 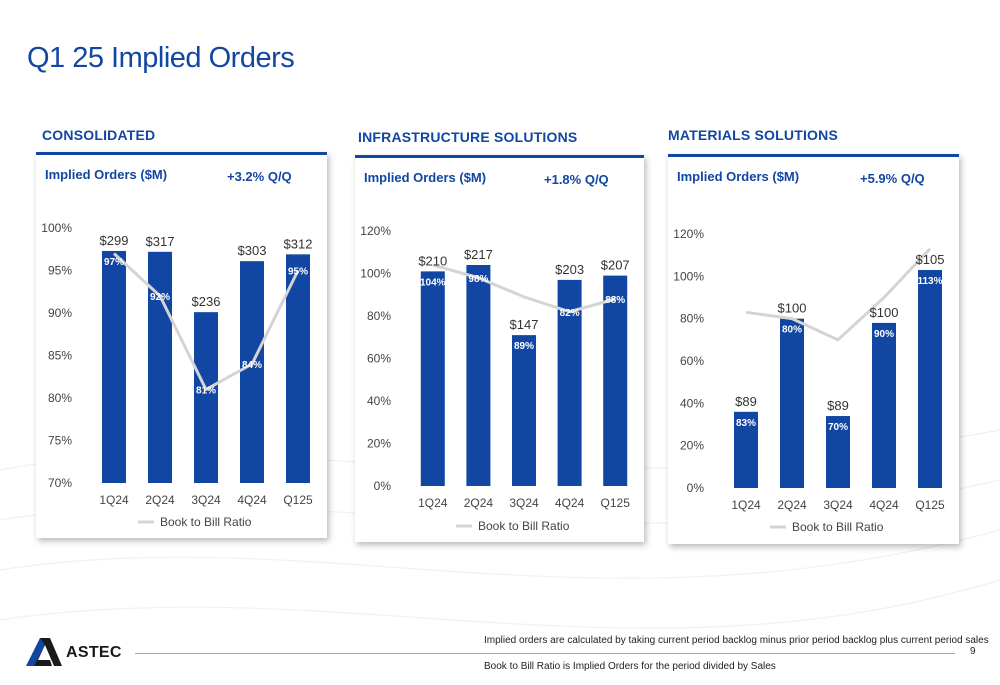 What do you see at coordinates (433, 282) in the screenshot?
I see `book-to-bill-label: 104%` at bounding box center [433, 282].